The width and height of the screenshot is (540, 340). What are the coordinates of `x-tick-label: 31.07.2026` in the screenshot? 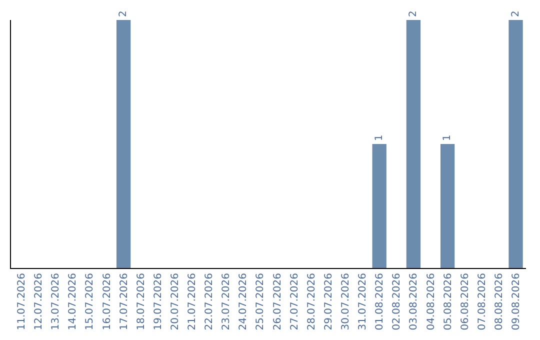 It's located at (363, 301).